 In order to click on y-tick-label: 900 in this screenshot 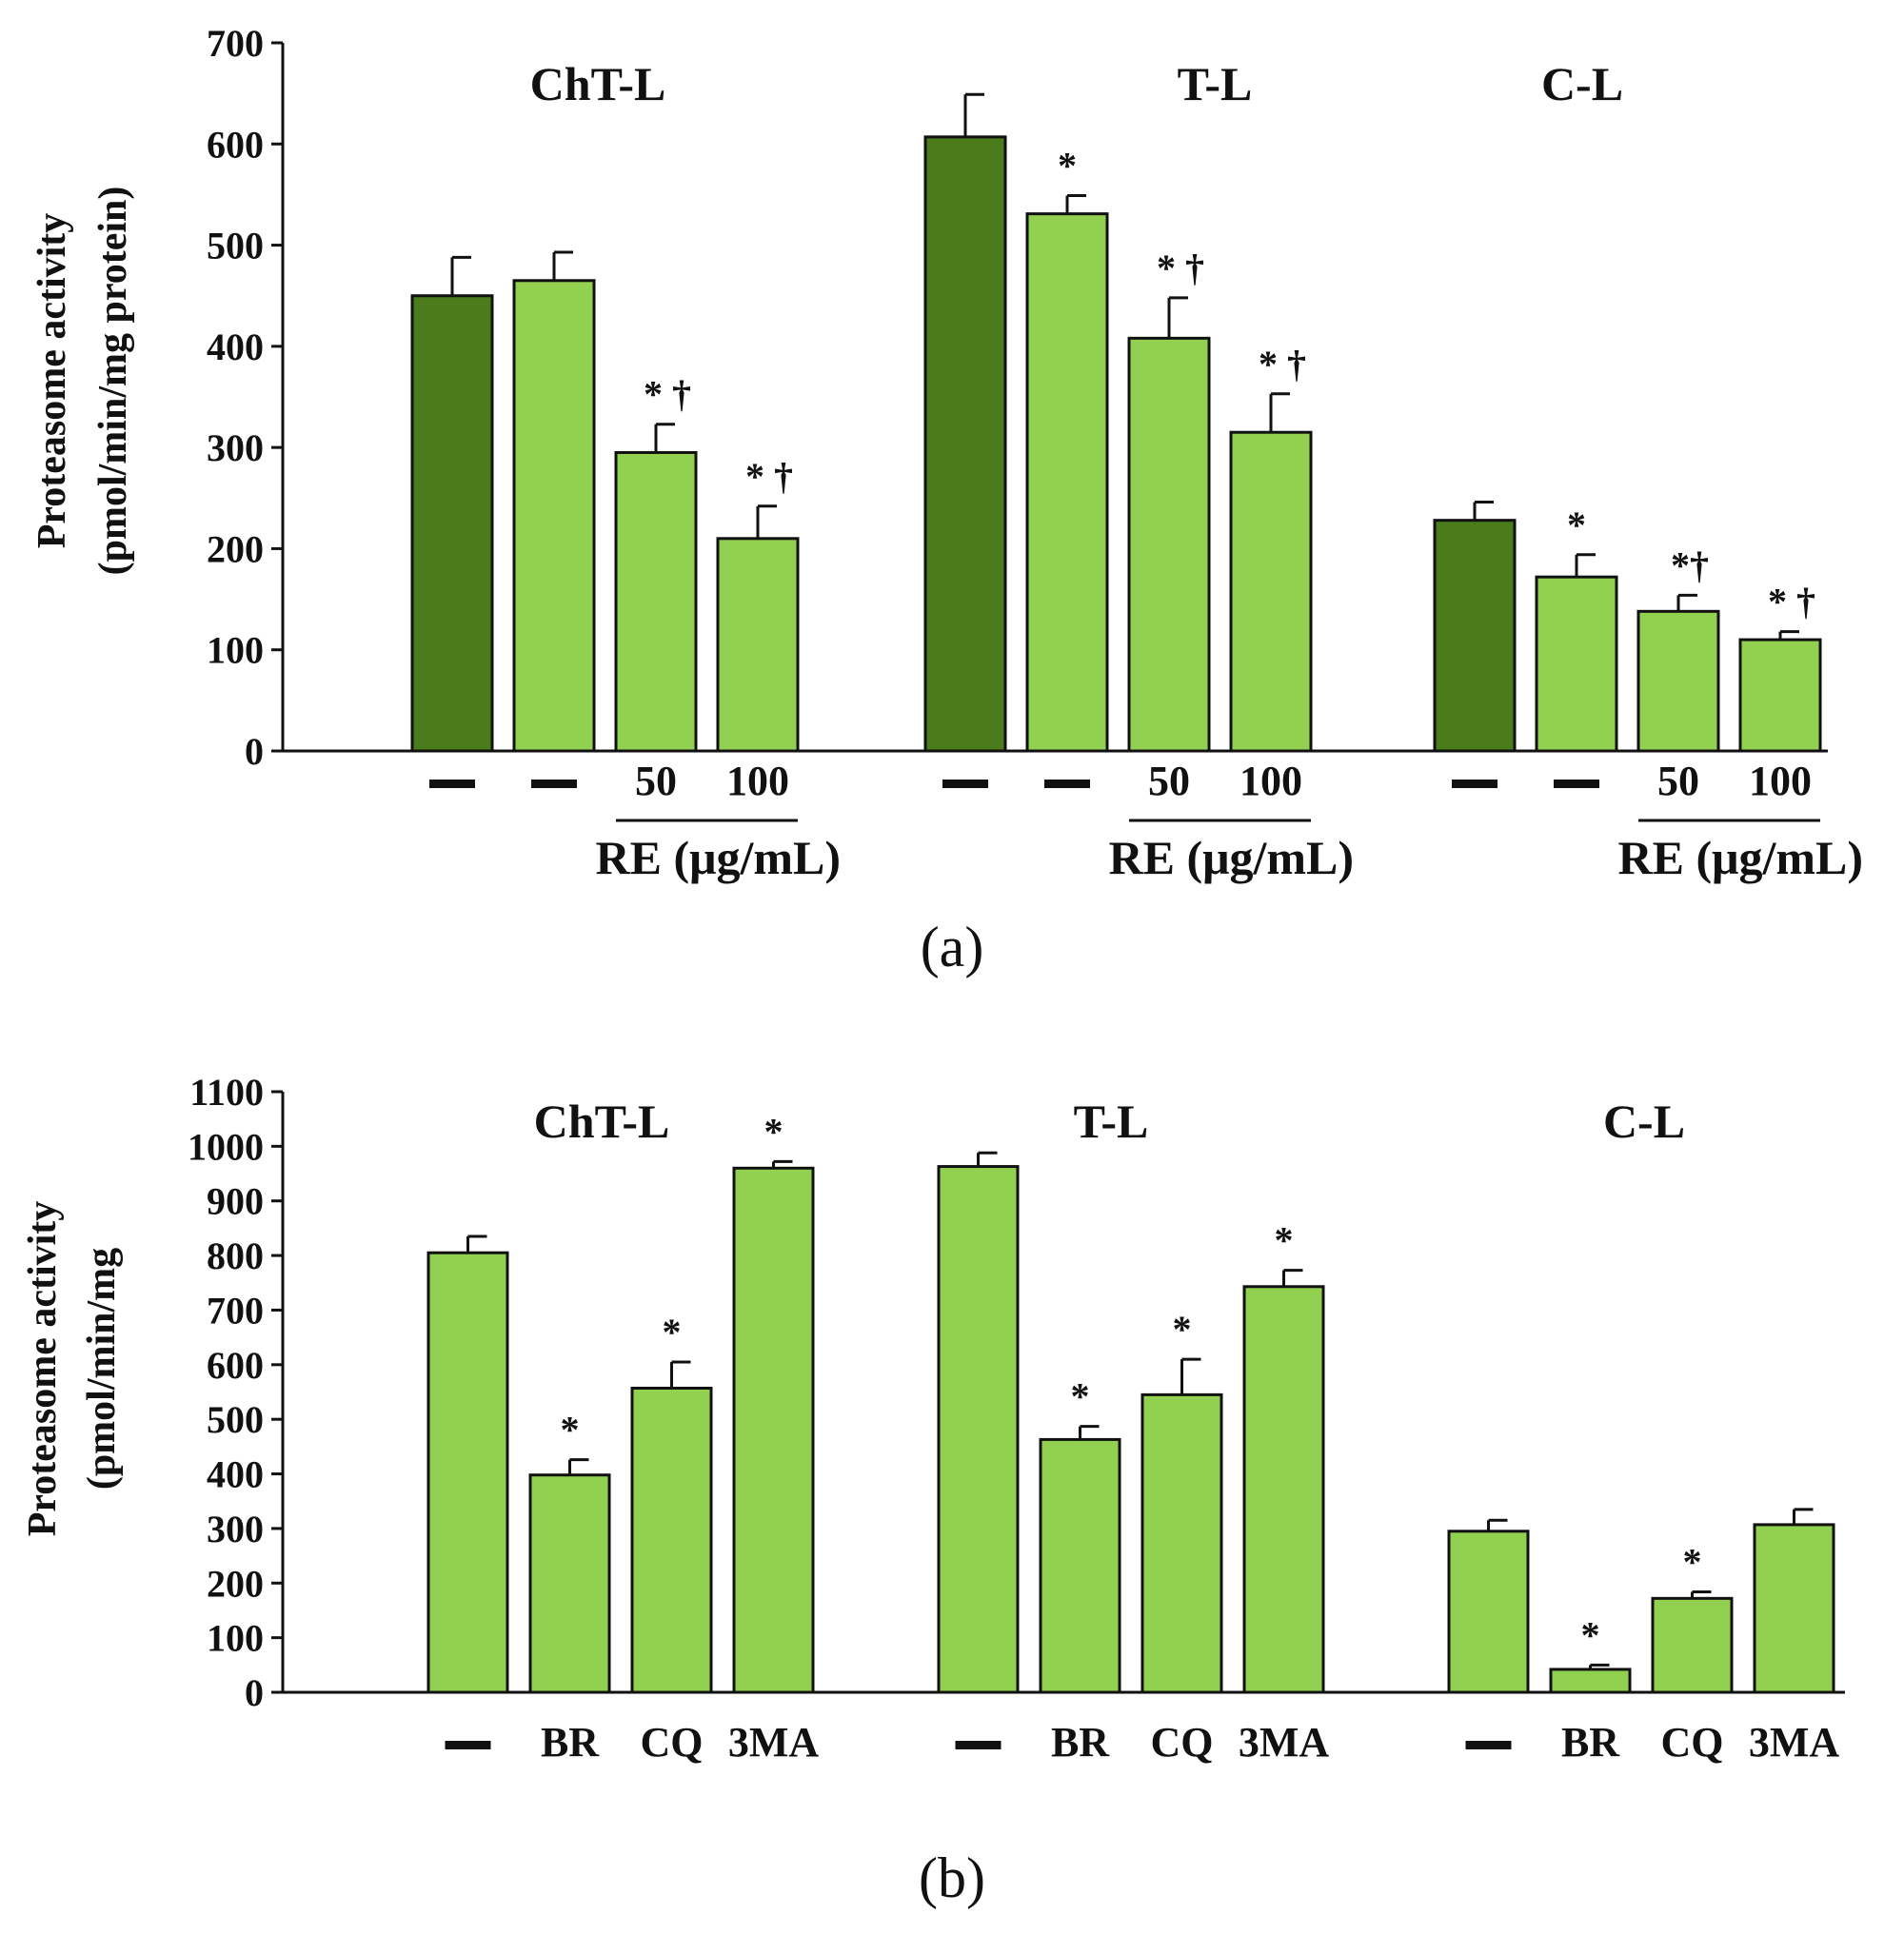, I will do `click(235, 1201)`.